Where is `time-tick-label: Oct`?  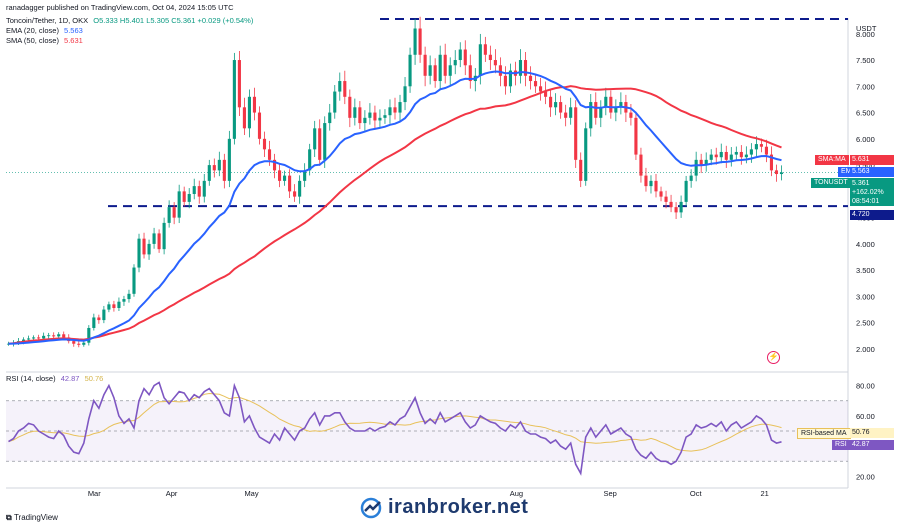 time-tick-label: Oct is located at coordinates (696, 493).